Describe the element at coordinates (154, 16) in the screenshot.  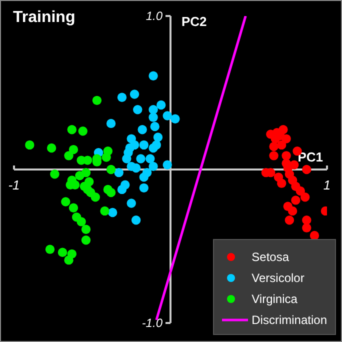
I see `y-tick-label: 1.0` at that location.